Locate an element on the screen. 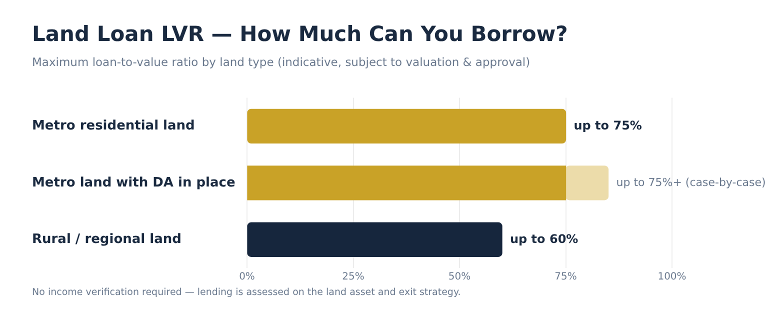  text: No income verification required — lending is assessed on the land asset and exit strategy. is located at coordinates (246, 292).